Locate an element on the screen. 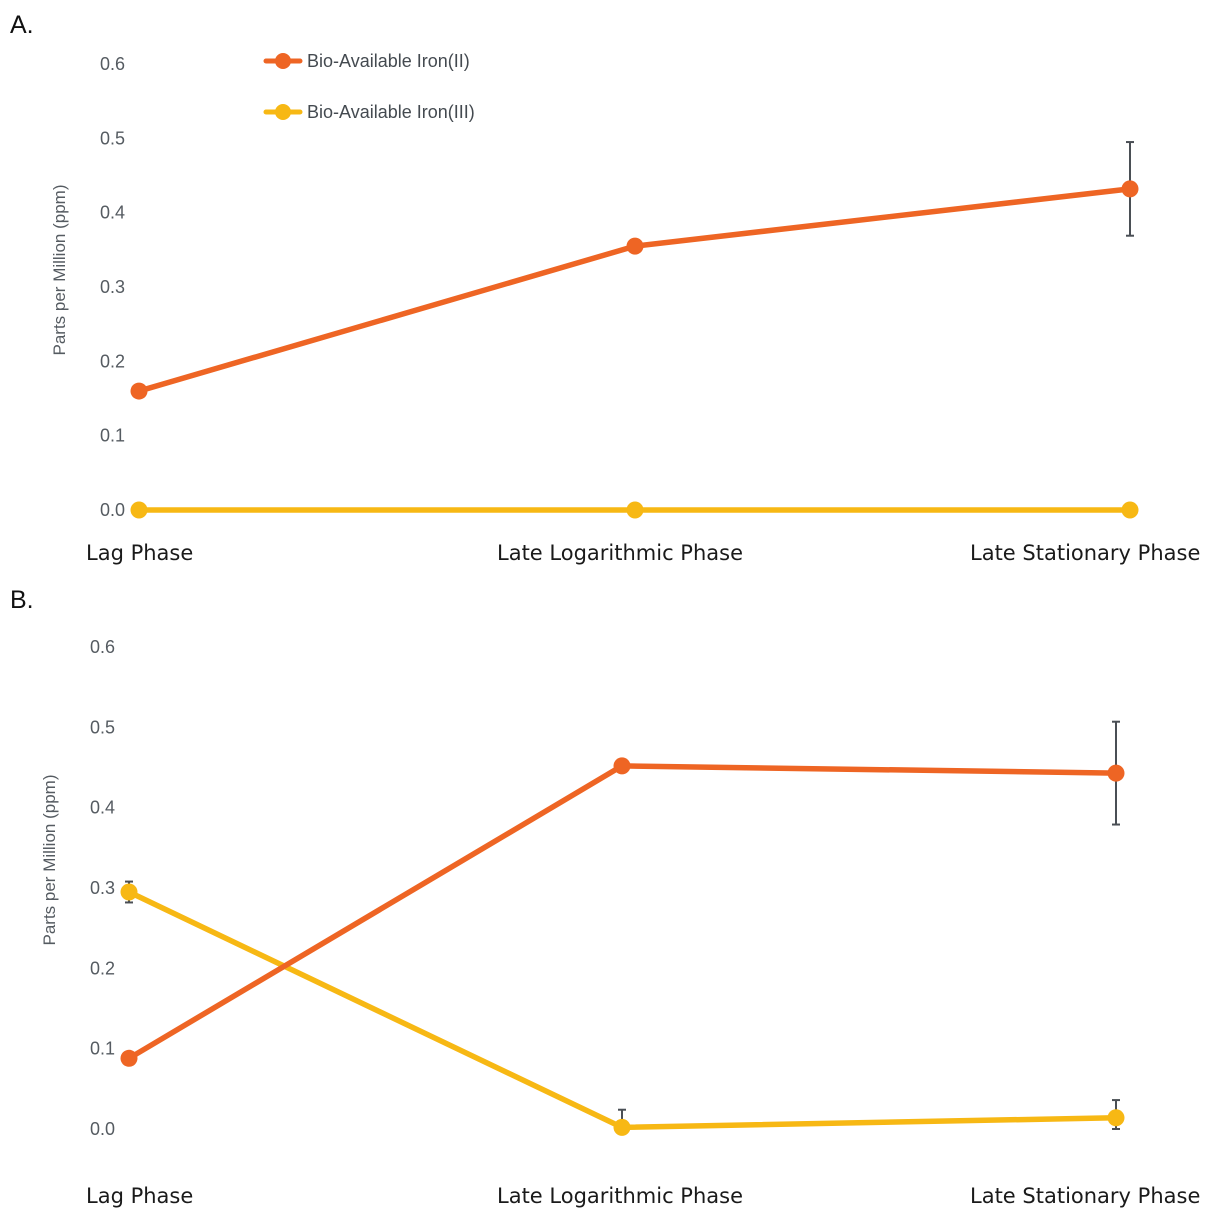  panel-a-y-tick-label: 0.3 is located at coordinates (112, 287).